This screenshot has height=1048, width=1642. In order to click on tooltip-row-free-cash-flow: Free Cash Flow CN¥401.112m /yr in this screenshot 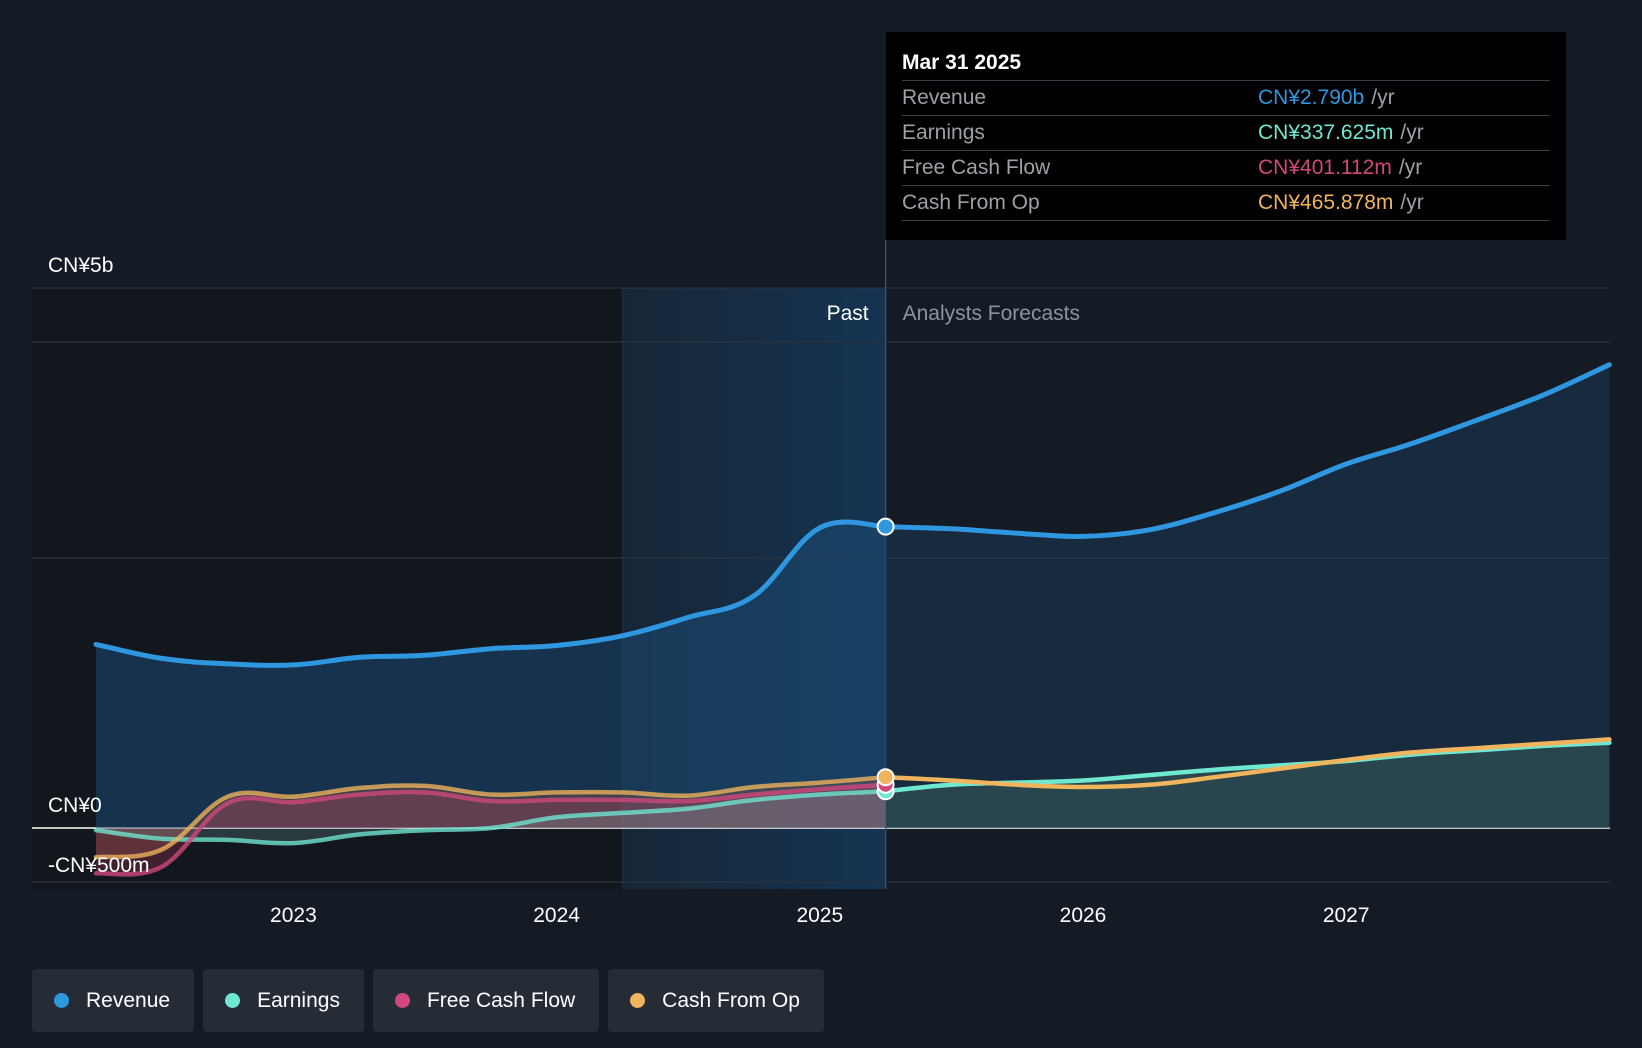, I will do `click(1226, 168)`.